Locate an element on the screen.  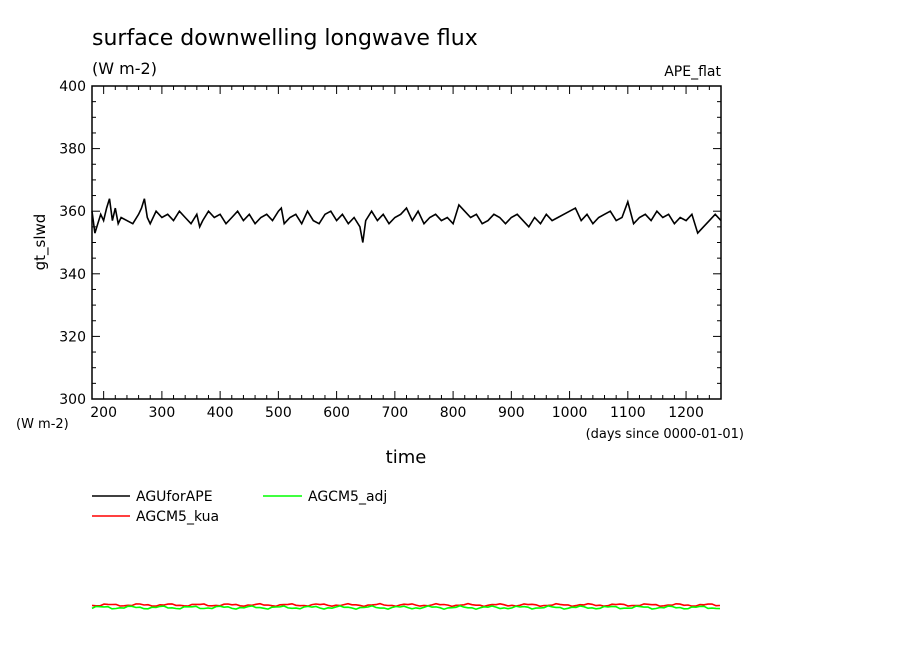
y-tick-label: 340 is located at coordinates (72, 275).